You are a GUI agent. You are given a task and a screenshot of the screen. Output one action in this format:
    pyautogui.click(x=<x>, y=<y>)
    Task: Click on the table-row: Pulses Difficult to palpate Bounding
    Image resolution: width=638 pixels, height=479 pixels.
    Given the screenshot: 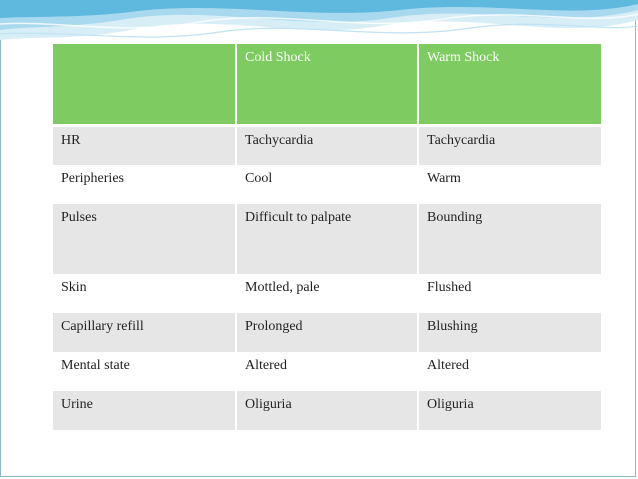 What is the action you would take?
    pyautogui.click(x=327, y=238)
    